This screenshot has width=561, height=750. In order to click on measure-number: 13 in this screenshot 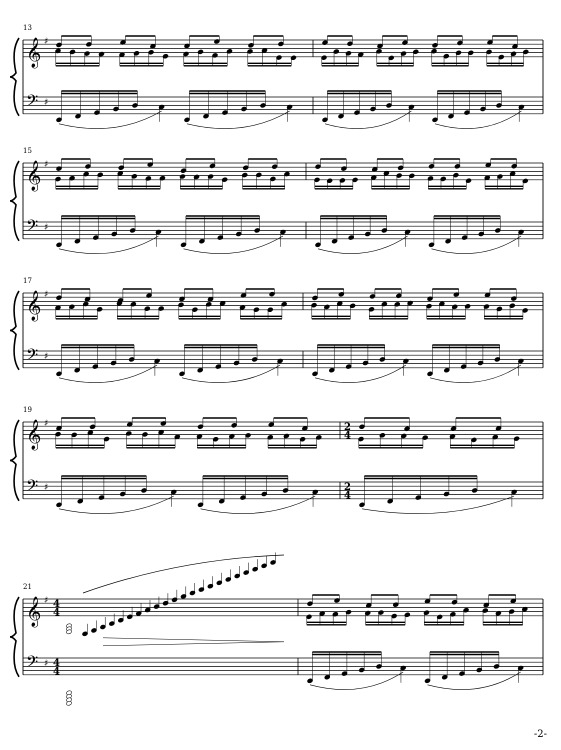, I will do `click(27, 28)`.